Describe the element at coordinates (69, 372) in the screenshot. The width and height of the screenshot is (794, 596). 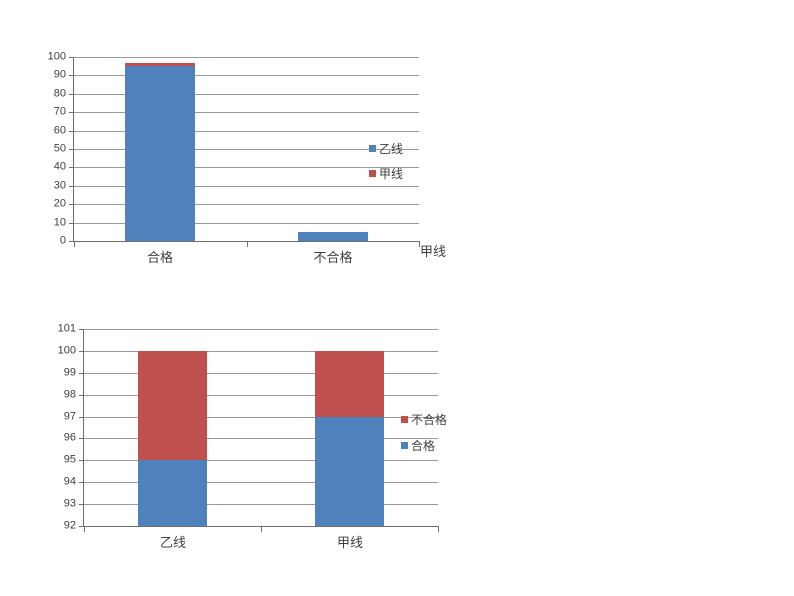
I see `y-axis-tick-label: 99` at that location.